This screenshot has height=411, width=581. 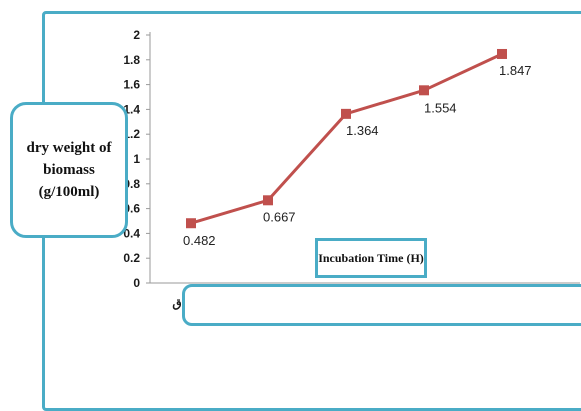 What do you see at coordinates (131, 258) in the screenshot?
I see `y-tick-label: 0.2` at bounding box center [131, 258].